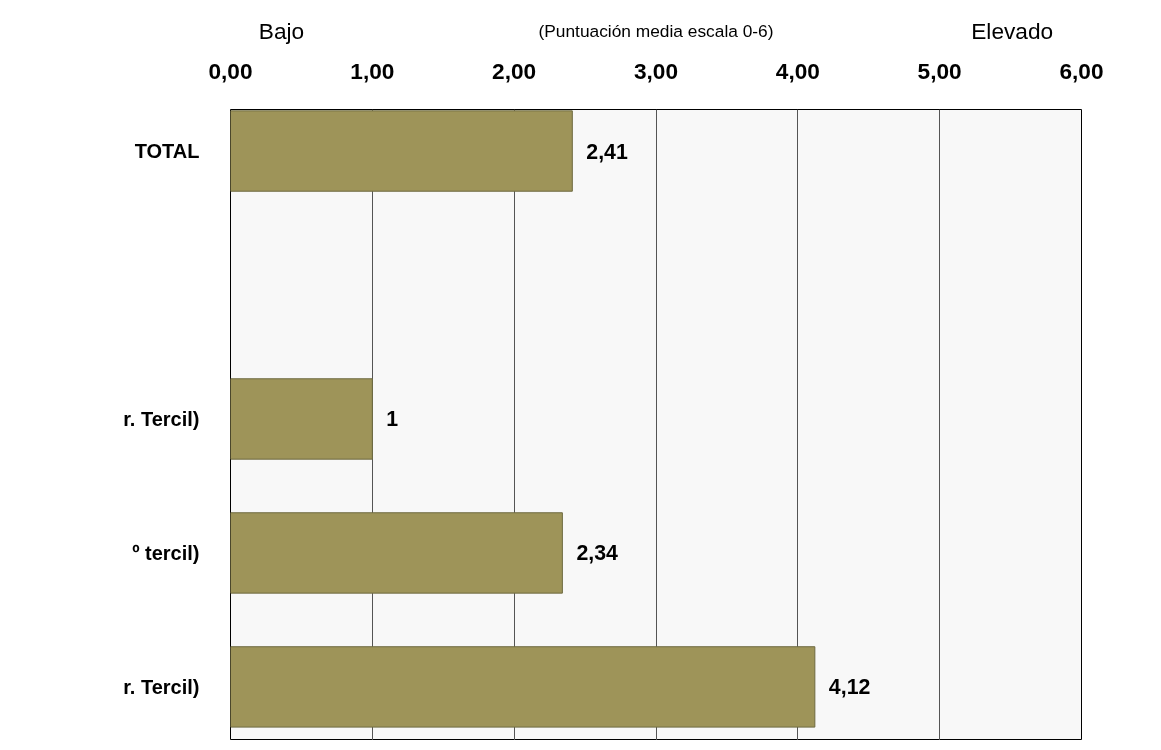  What do you see at coordinates (166, 552) in the screenshot?
I see `y-tick-label: º tercil)` at bounding box center [166, 552].